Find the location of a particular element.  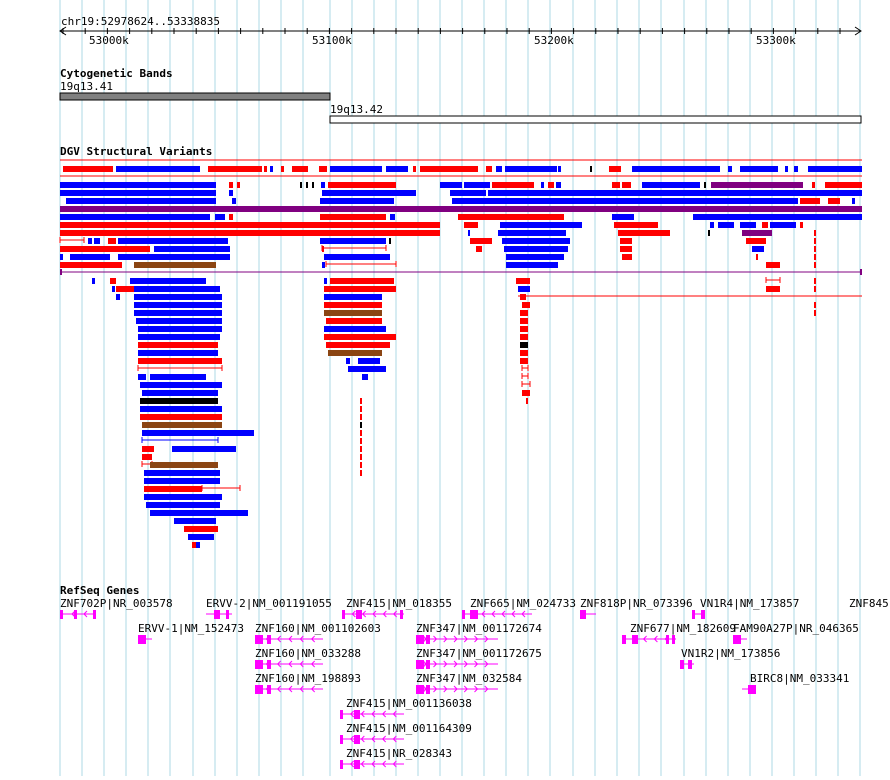

gene-label: VN1R4|NM_173857 is located at coordinates (749, 603).